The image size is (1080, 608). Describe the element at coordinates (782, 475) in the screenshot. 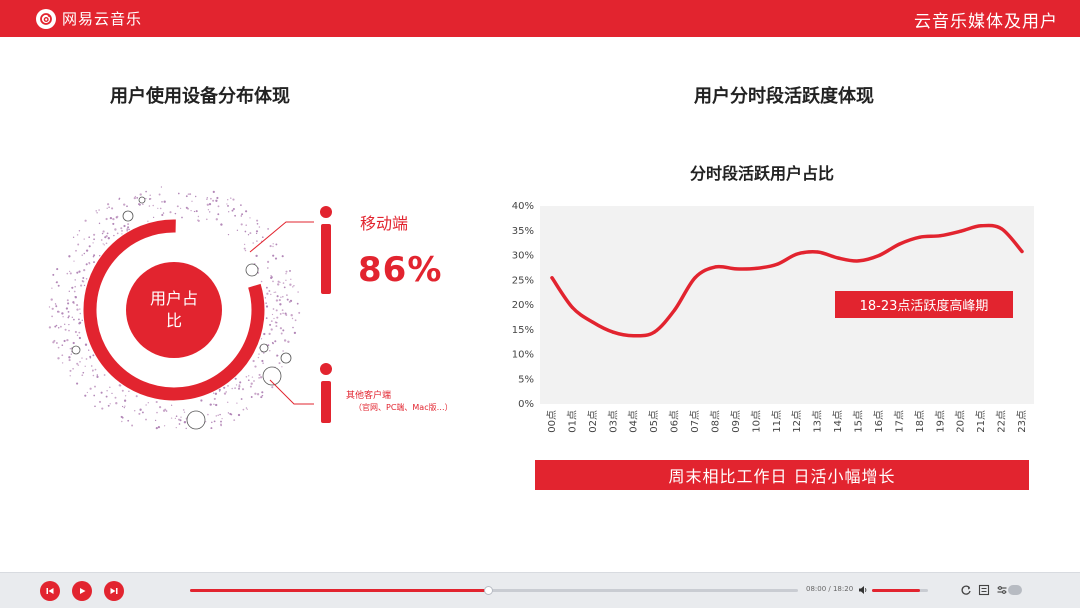

I see `weekend-growth-banner: 周末相比工作日 日活小幅增长` at that location.